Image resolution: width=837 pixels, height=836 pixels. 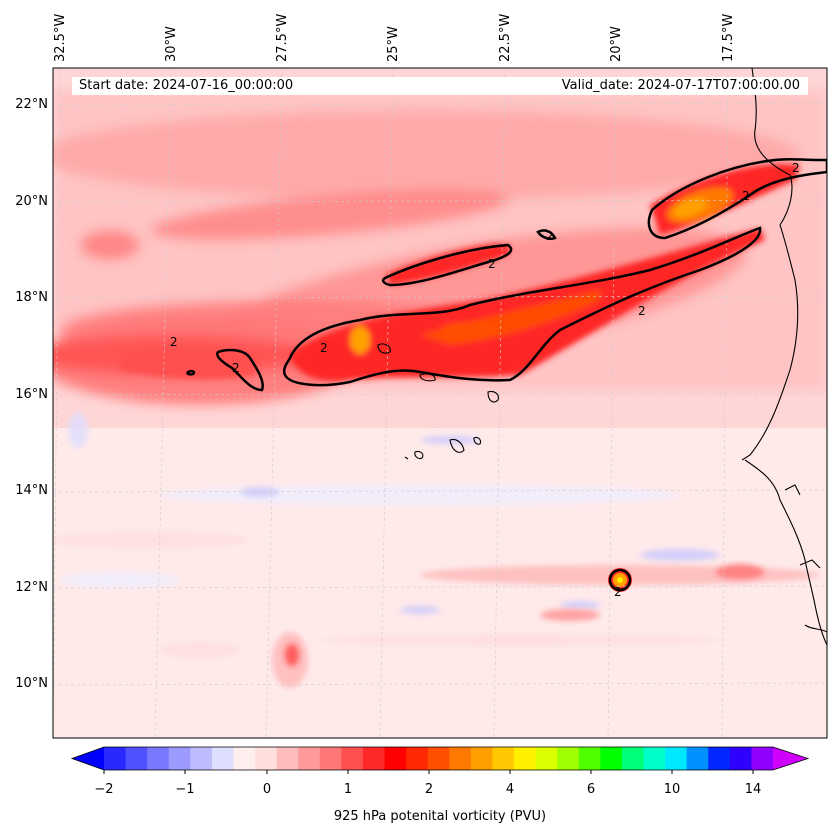 I want to click on lat-label: 10°N, so click(x=31, y=683).